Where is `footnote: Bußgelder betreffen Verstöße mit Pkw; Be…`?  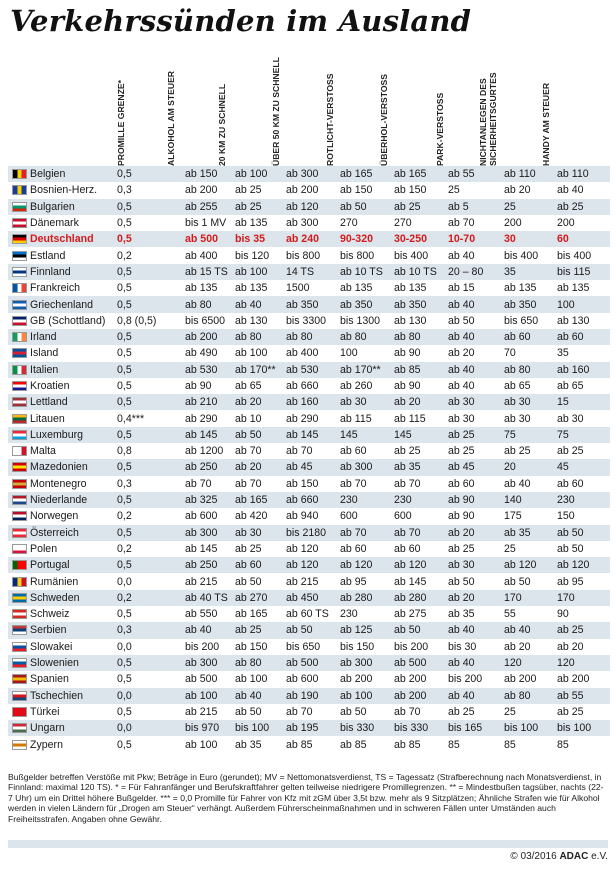
footnote: Bußgelder betreffen Verstöße mit Pkw; Be… is located at coordinates (306, 798).